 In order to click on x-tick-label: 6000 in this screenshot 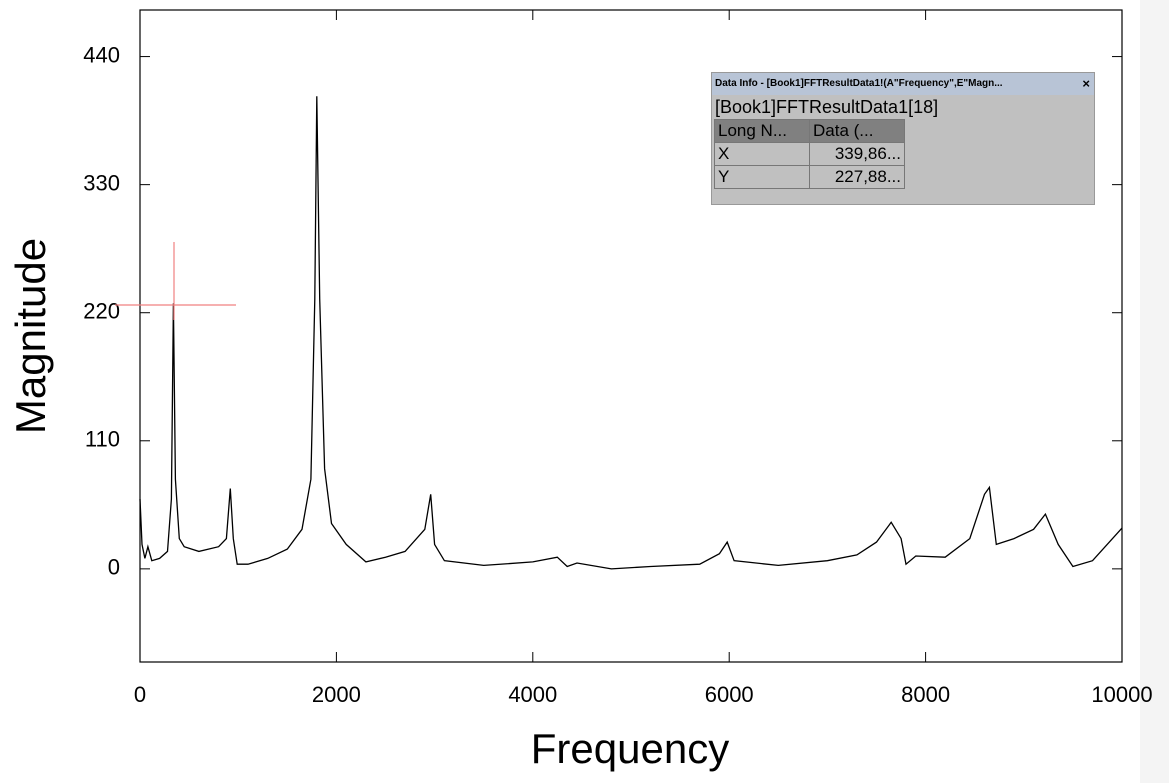, I will do `click(729, 694)`.